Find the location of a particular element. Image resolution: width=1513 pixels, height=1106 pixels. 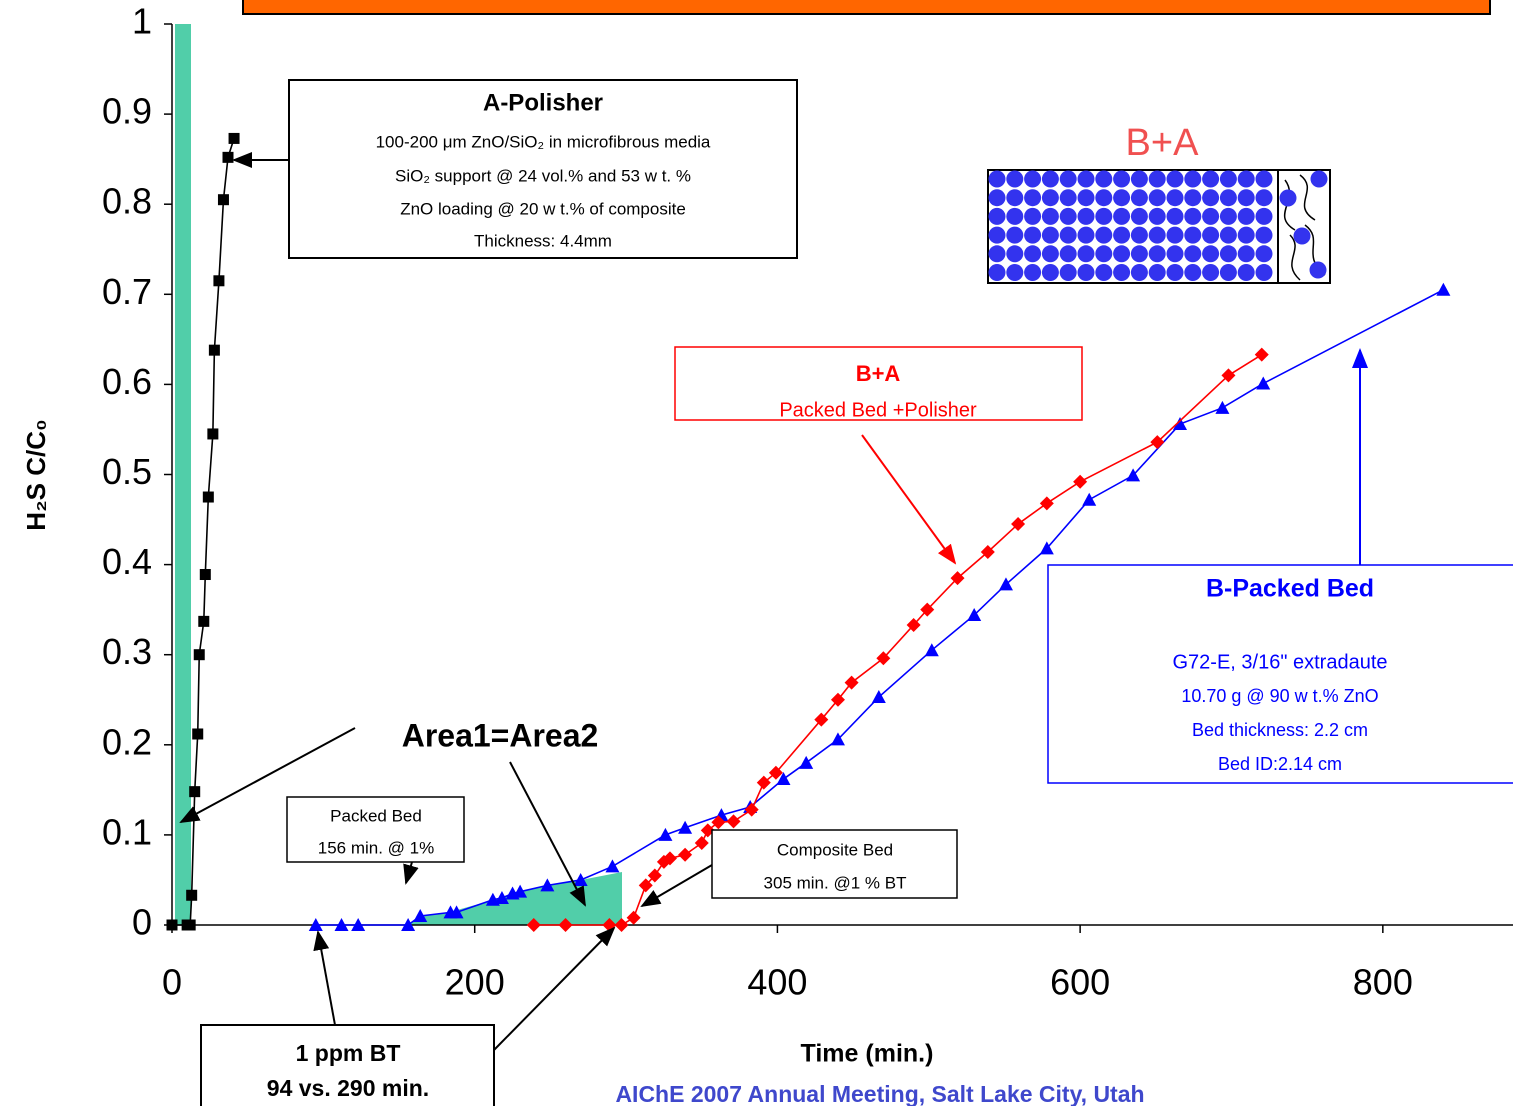

schematic is located at coordinates (1159, 226).